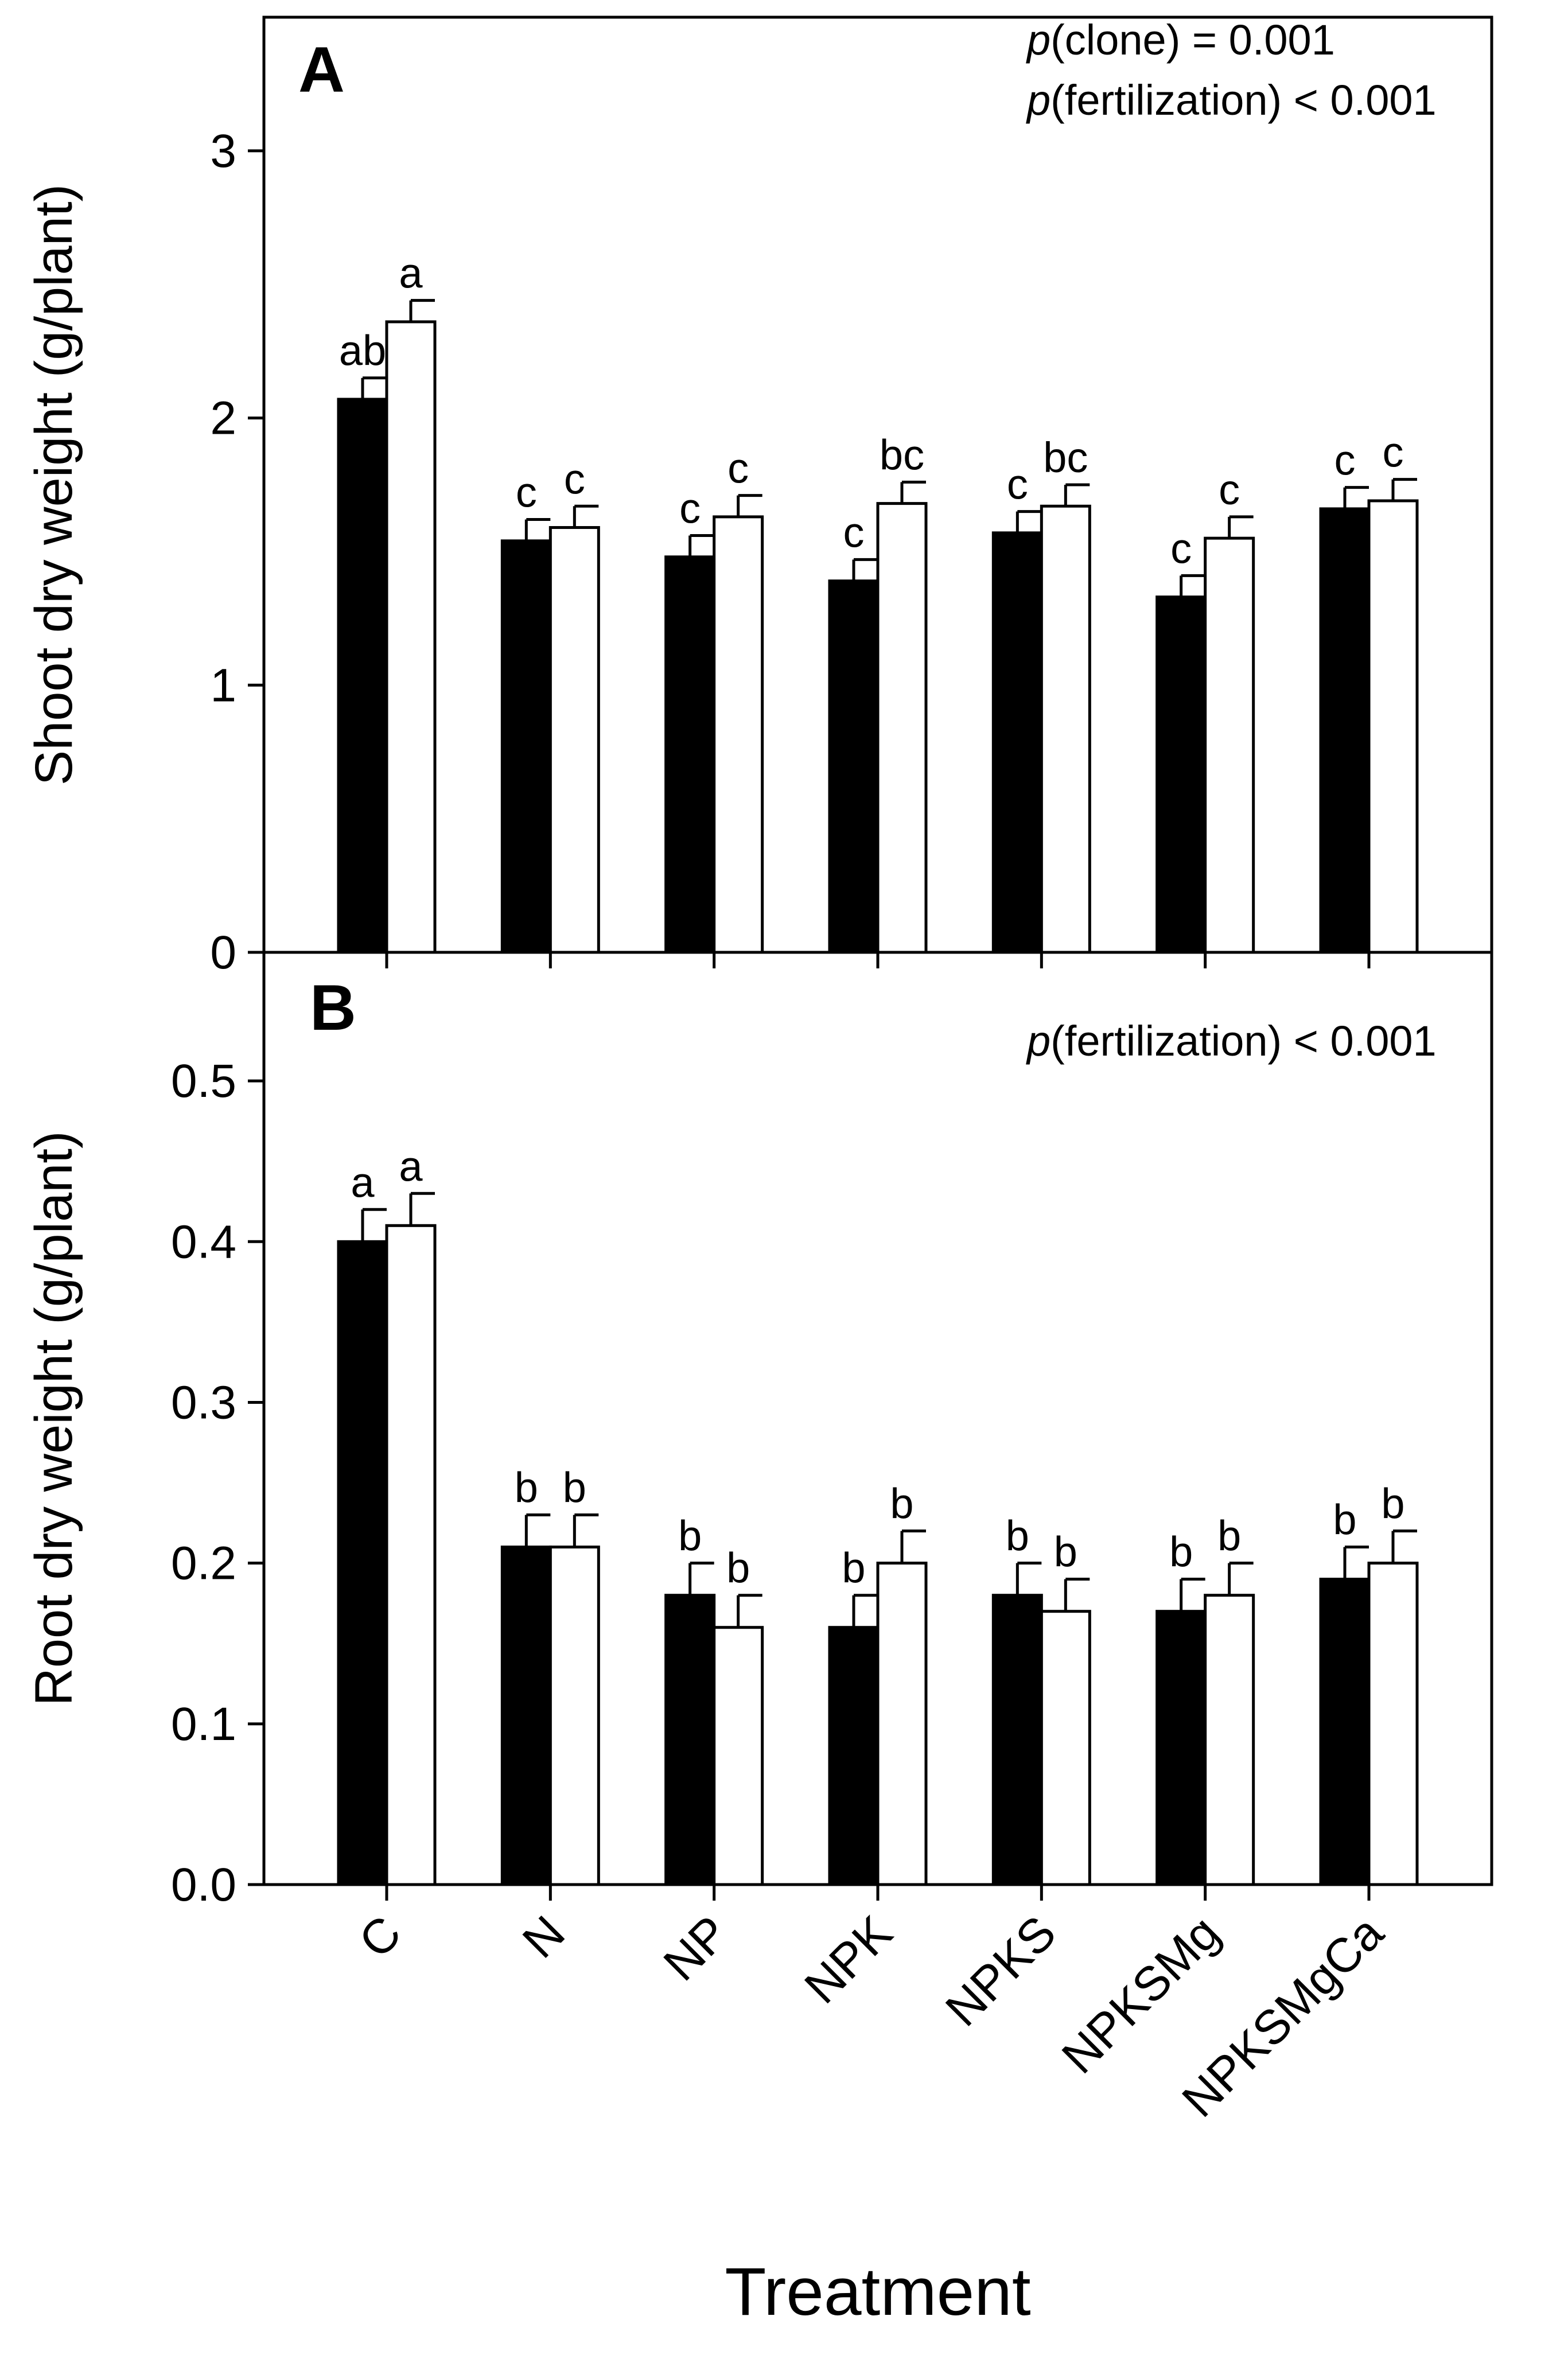 This screenshot has height=2355, width=1568. I want to click on y-tick-label: 0.1, so click(203, 1724).